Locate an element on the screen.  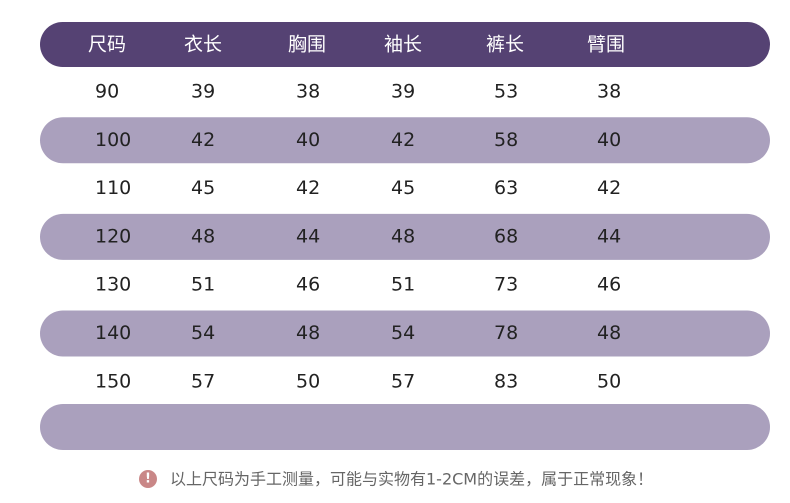
table-cell: 150 is located at coordinates (113, 381).